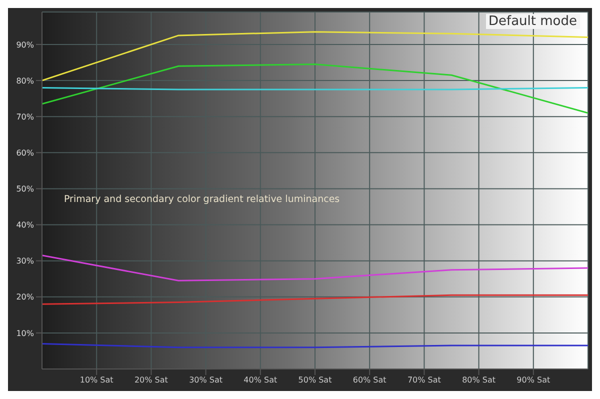  What do you see at coordinates (315, 380) in the screenshot?
I see `x-tick-label: 50% Sat` at bounding box center [315, 380].